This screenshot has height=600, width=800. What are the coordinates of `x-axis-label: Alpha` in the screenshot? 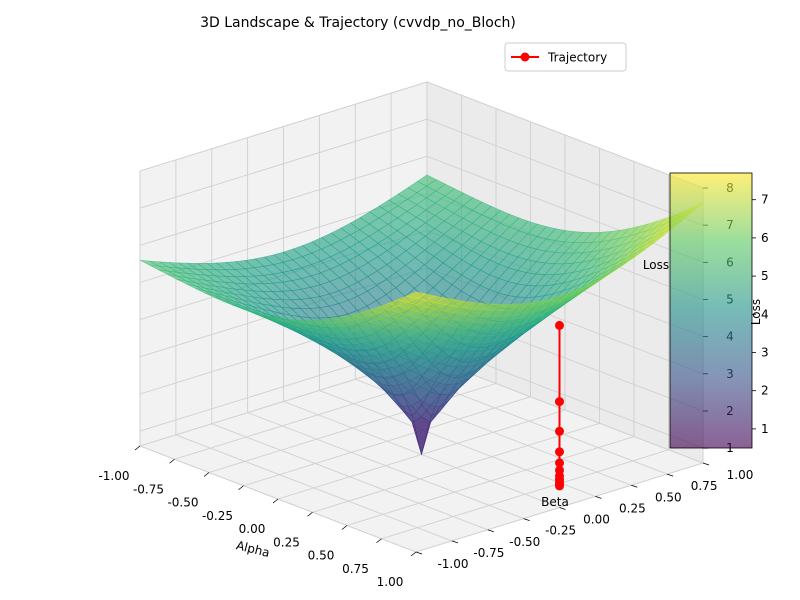 It's located at (253, 549).